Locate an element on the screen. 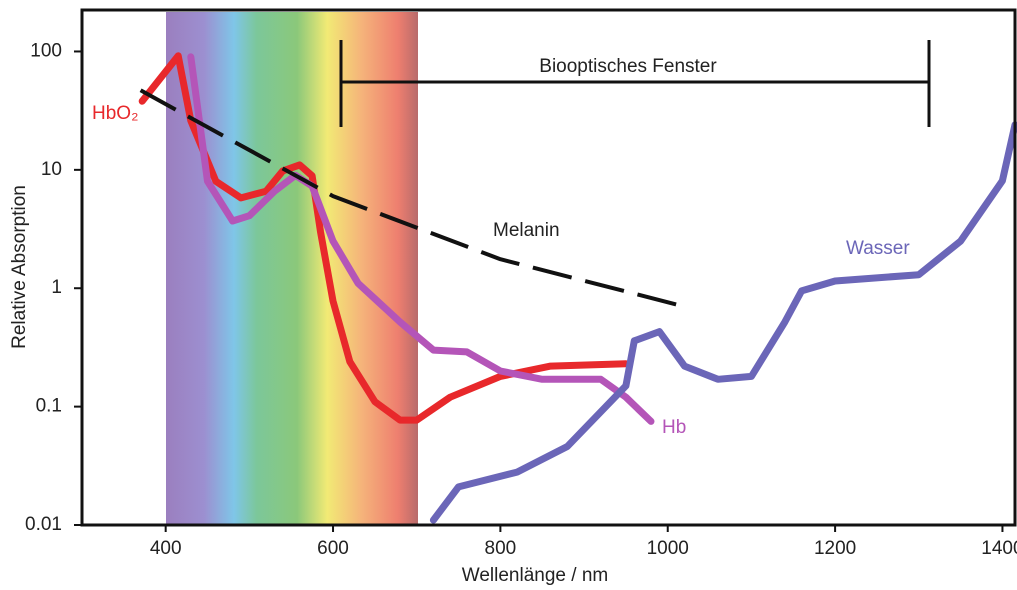 The image size is (1017, 590). series-label: Hb is located at coordinates (674, 427).